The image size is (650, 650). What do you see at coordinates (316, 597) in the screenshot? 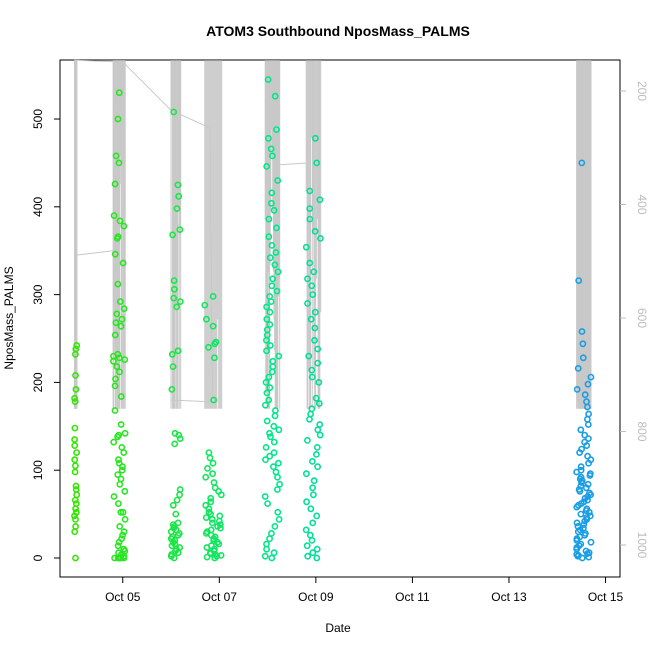
I see `x-tick-label: Oct 09` at bounding box center [316, 597].